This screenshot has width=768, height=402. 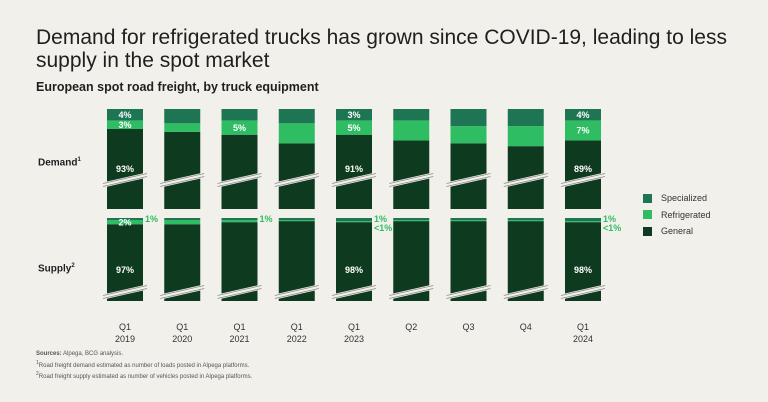 I want to click on data-label-supply-specialized-0: 1%, so click(x=151, y=219).